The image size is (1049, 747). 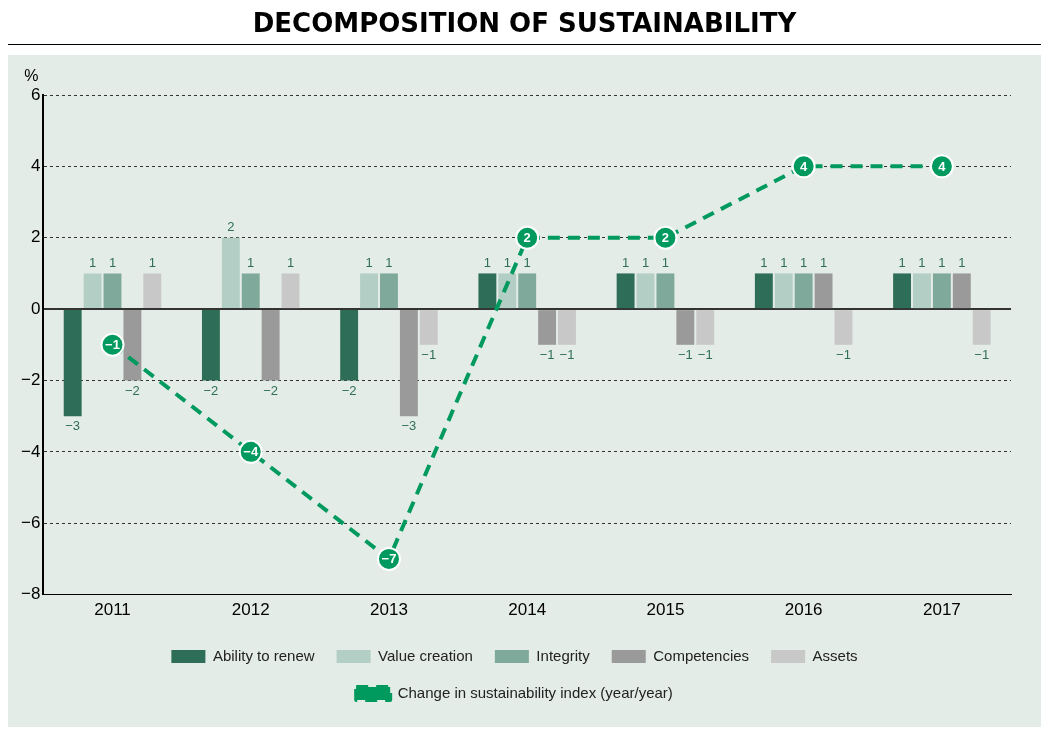 I want to click on x-tick-label: 2014, so click(x=527, y=610).